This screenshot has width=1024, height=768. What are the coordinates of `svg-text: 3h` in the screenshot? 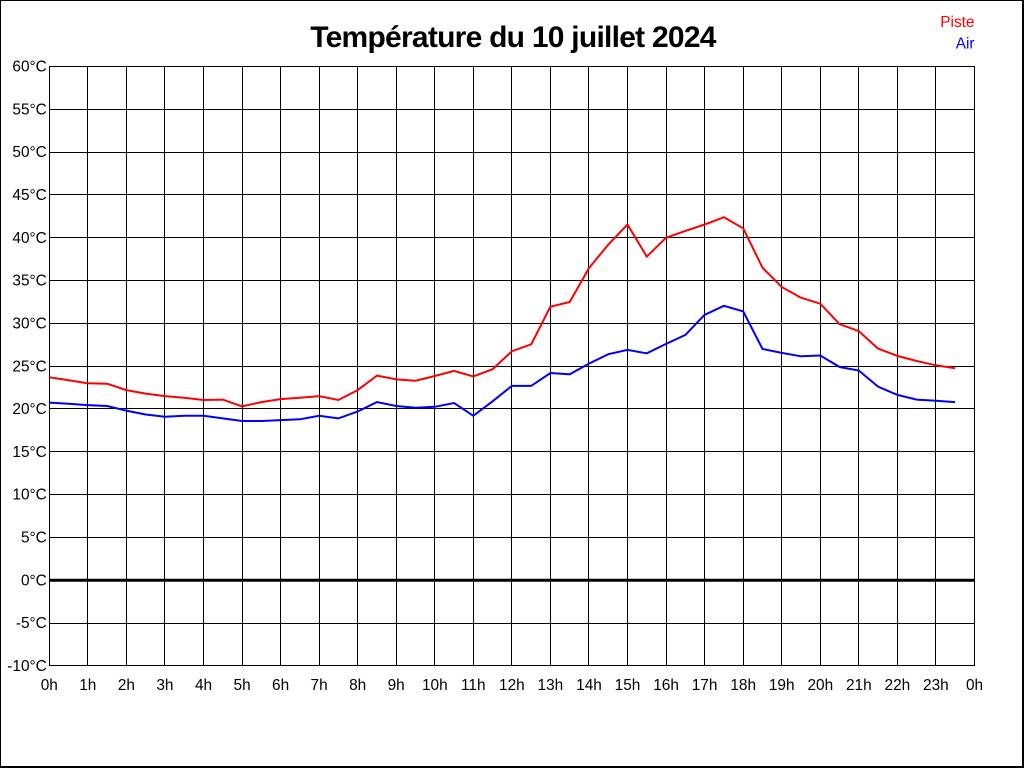 It's located at (164, 685).